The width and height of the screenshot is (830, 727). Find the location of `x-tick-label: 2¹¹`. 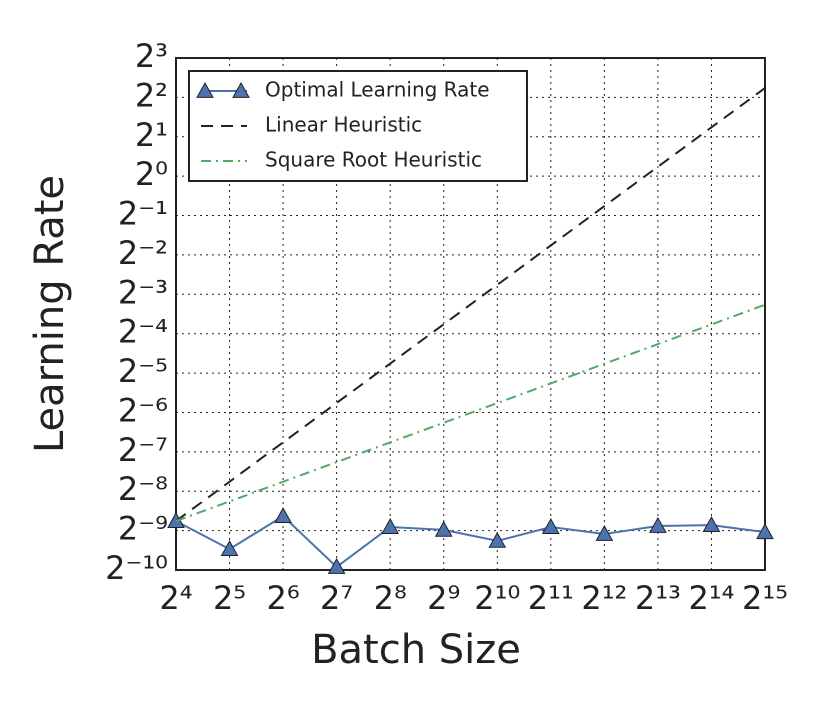

x-tick-label: 2¹¹ is located at coordinates (551, 598).